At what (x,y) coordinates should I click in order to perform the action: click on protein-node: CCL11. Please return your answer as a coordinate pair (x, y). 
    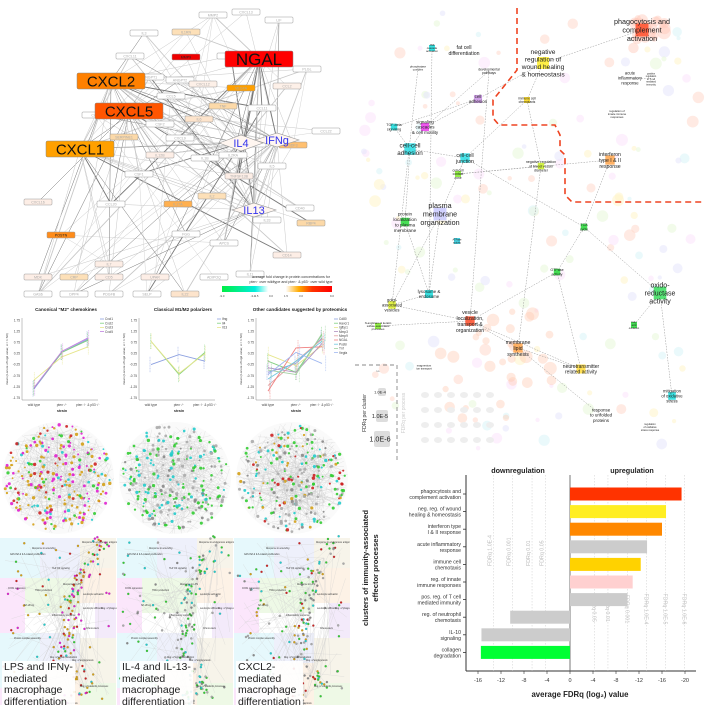
    Looking at the image, I should click on (262, 108).